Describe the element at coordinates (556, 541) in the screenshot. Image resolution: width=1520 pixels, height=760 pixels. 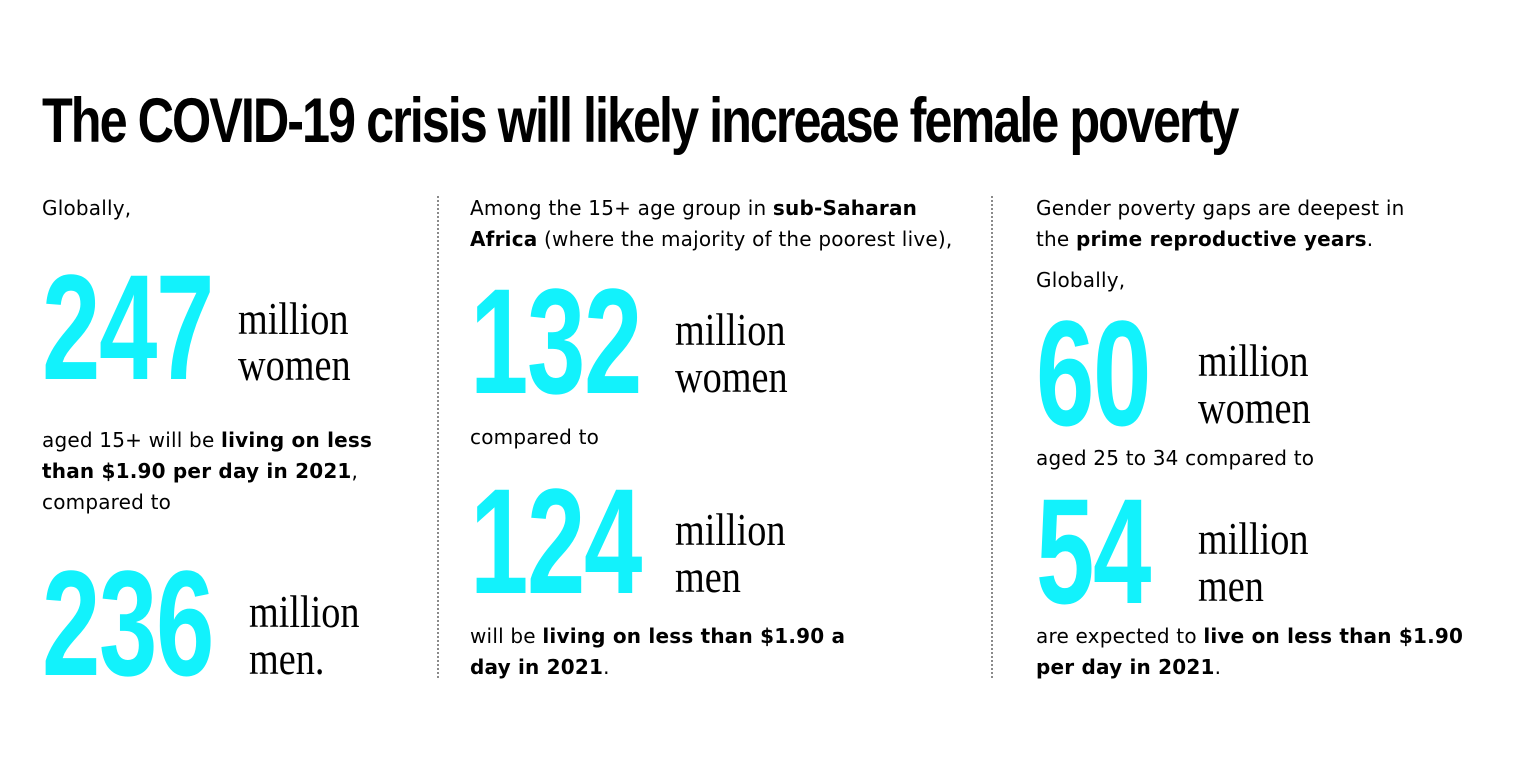
I see `stat-men-number: 124` at that location.